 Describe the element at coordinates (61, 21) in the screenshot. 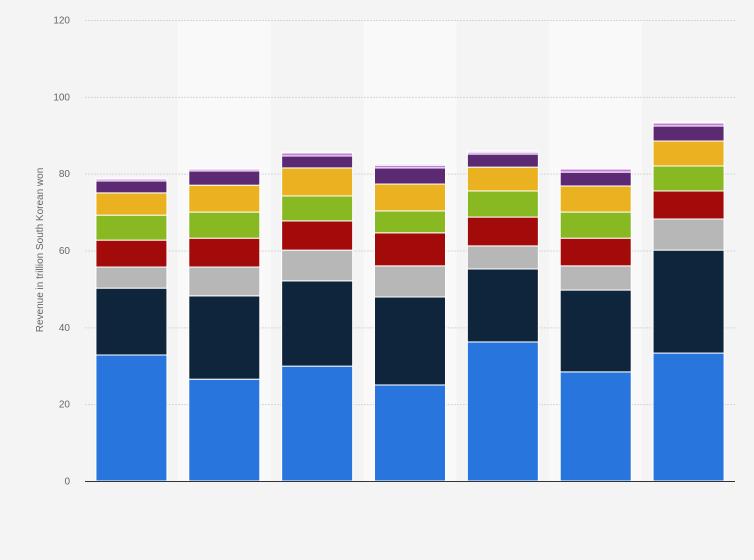

I see `y-tick-label: 120` at that location.